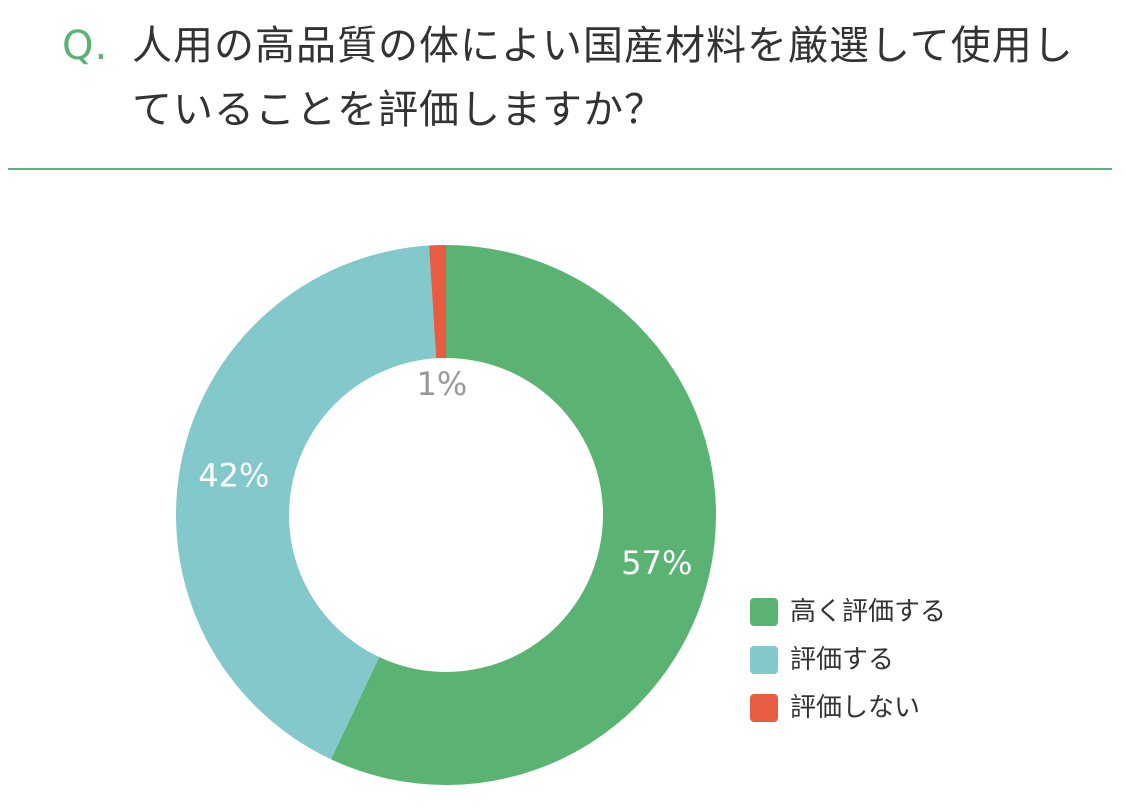 The width and height of the screenshot is (1126, 810). I want to click on legend-label-low: 評価しない, so click(855, 708).